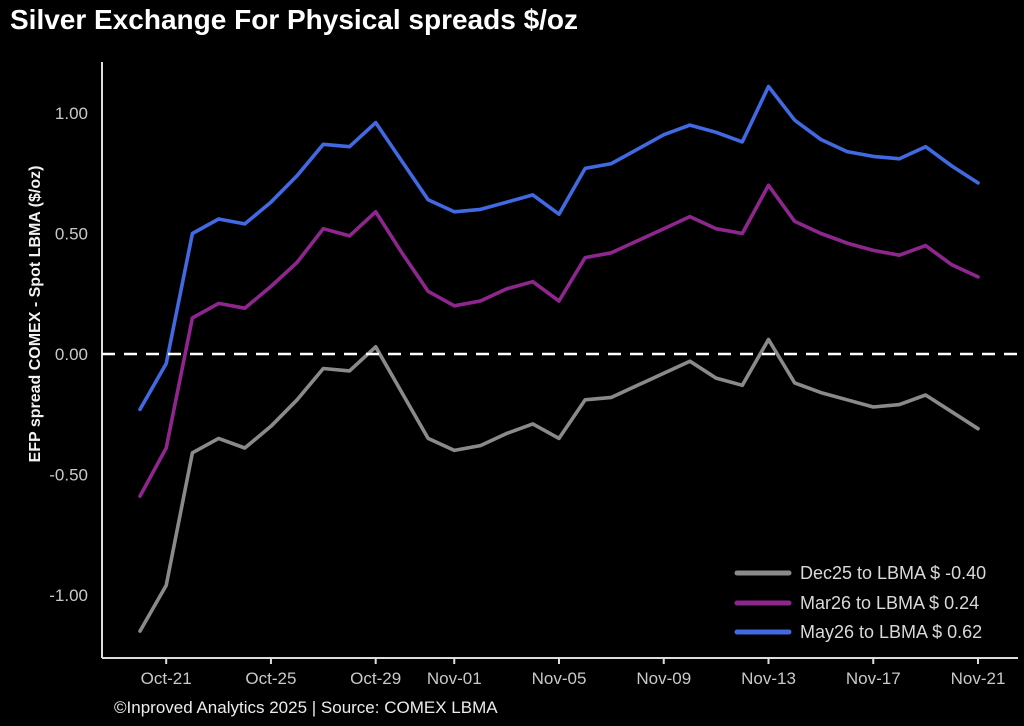 The image size is (1024, 726). What do you see at coordinates (978, 678) in the screenshot?
I see `x-tick-label: Nov-21` at bounding box center [978, 678].